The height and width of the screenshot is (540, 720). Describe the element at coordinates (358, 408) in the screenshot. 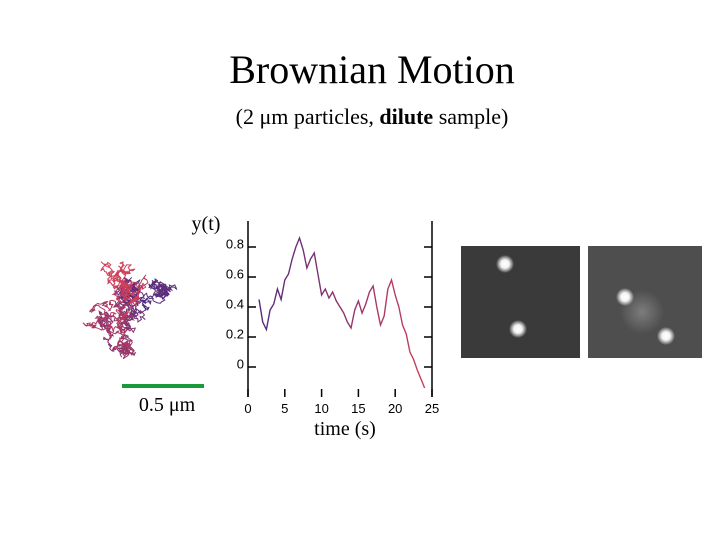

I see `x-tick-label: 15` at that location.